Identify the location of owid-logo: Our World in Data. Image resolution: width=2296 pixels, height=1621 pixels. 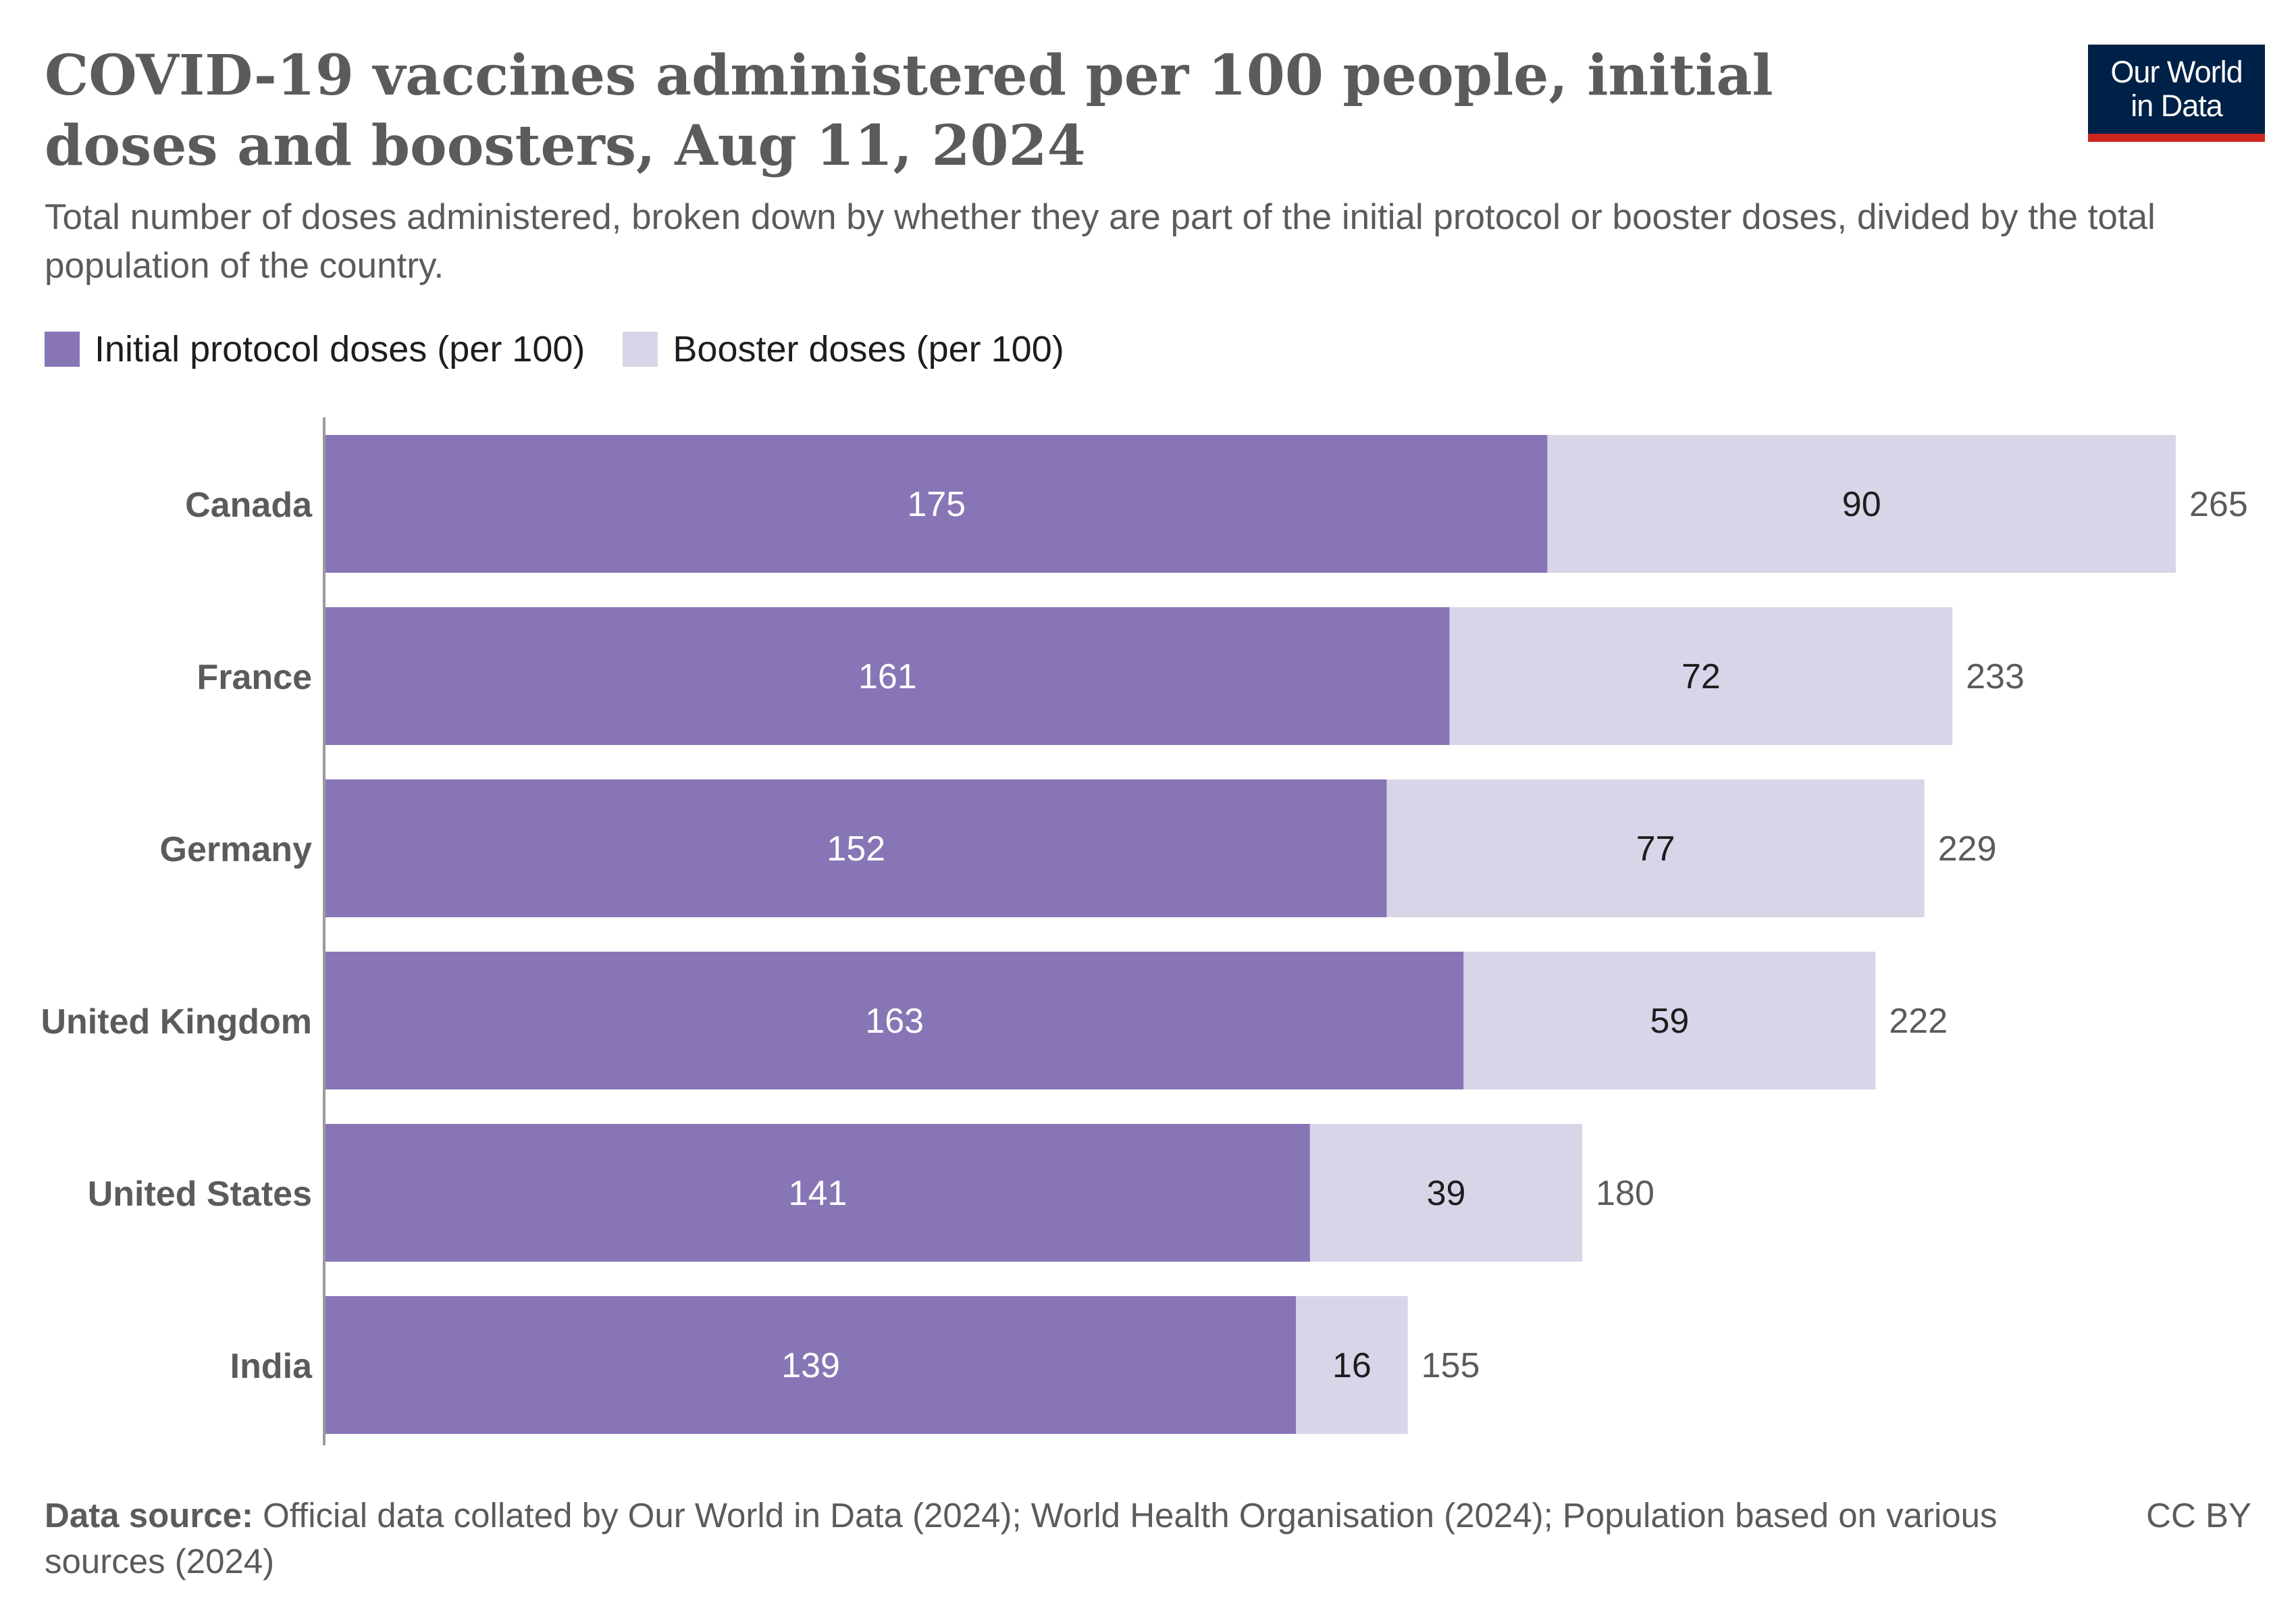
(2176, 93).